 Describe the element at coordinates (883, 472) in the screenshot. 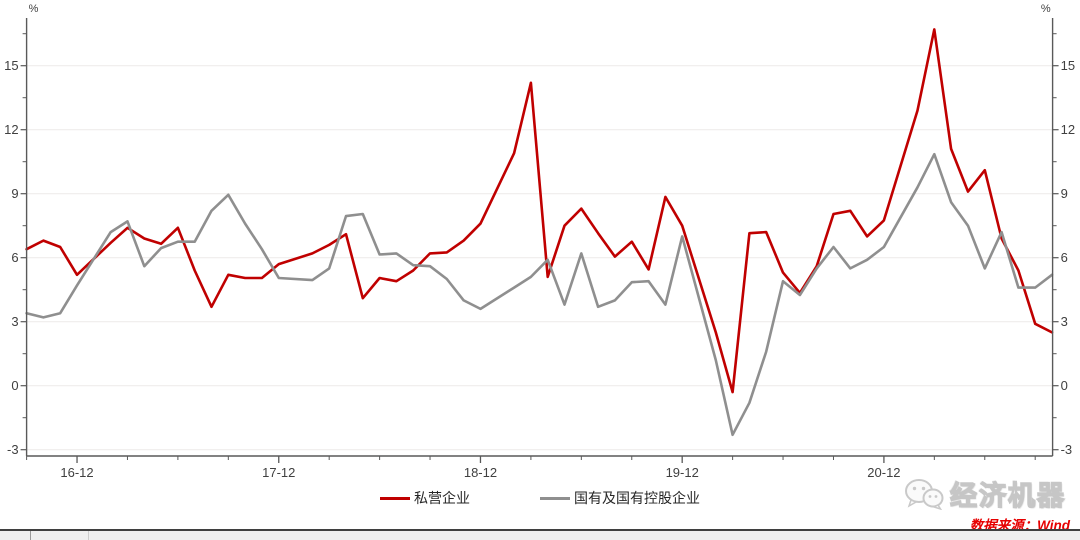

I see `x-tick-label: 20-12` at that location.